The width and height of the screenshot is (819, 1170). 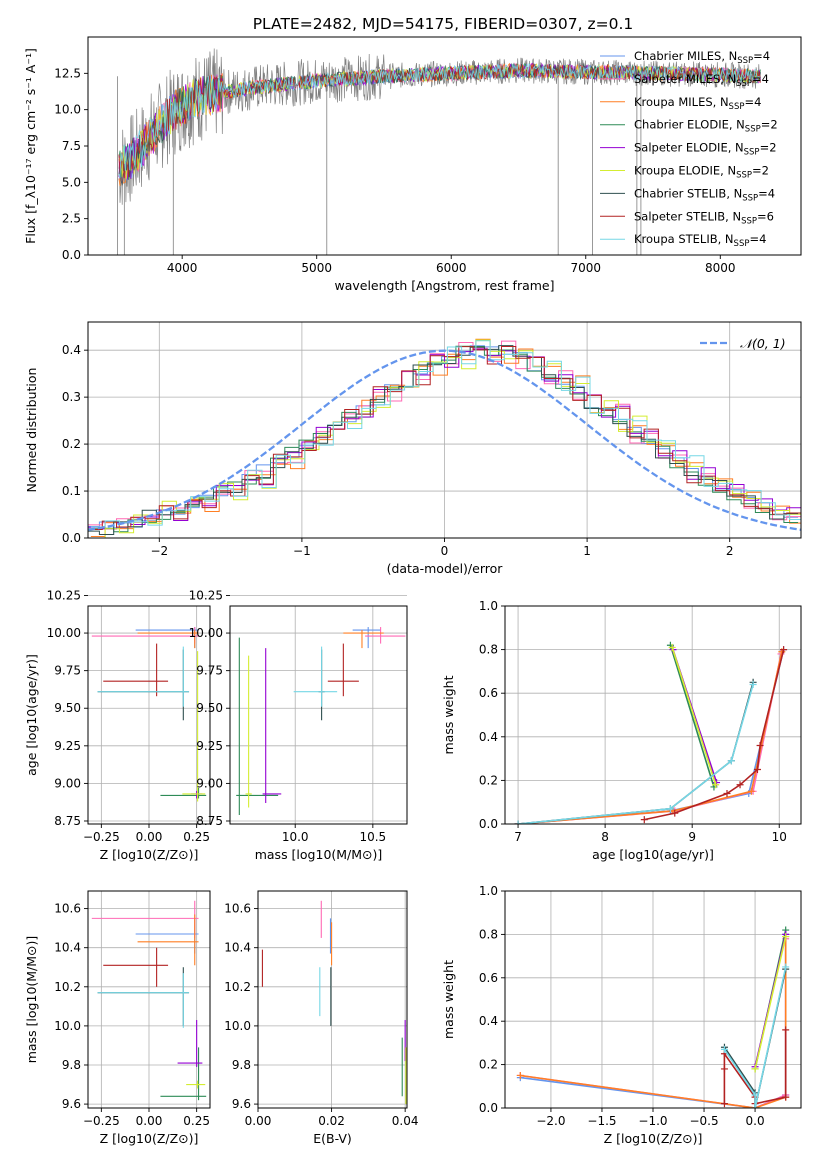 I want to click on mass_vs_Z-plot-area, so click(x=149, y=1000).